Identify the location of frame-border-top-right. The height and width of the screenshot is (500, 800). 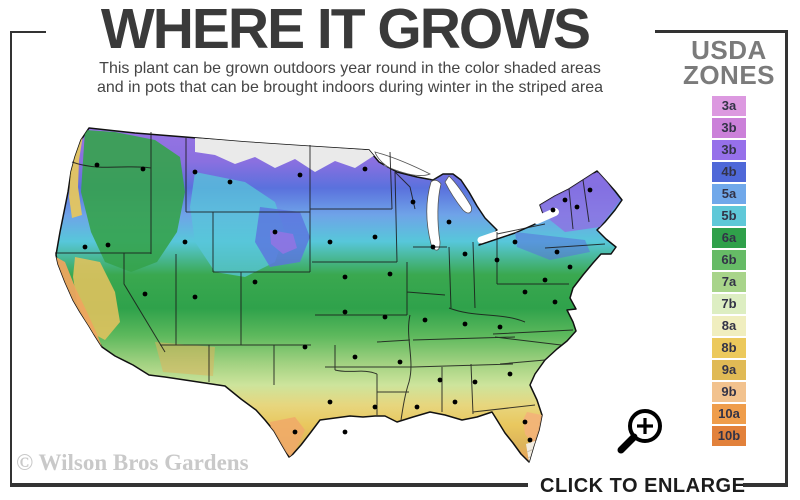
(721, 31).